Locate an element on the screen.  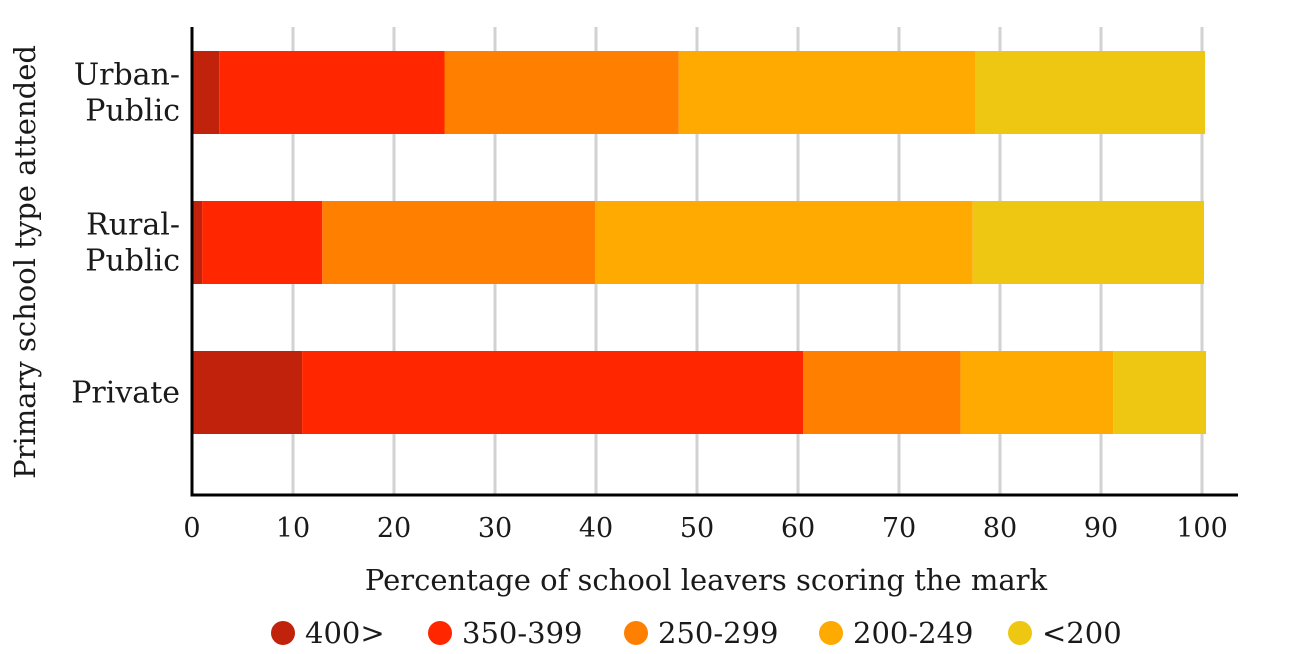
x-tick-label: 20 is located at coordinates (394, 528).